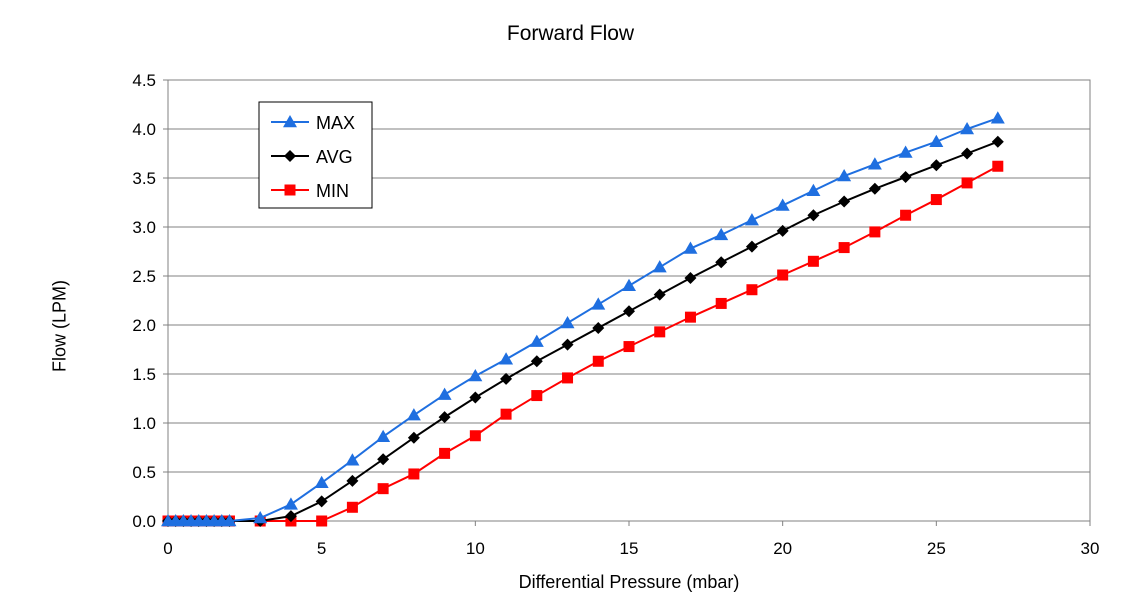 The image size is (1131, 616). Describe the element at coordinates (144, 423) in the screenshot. I see `y-tick-label: 1.0` at that location.